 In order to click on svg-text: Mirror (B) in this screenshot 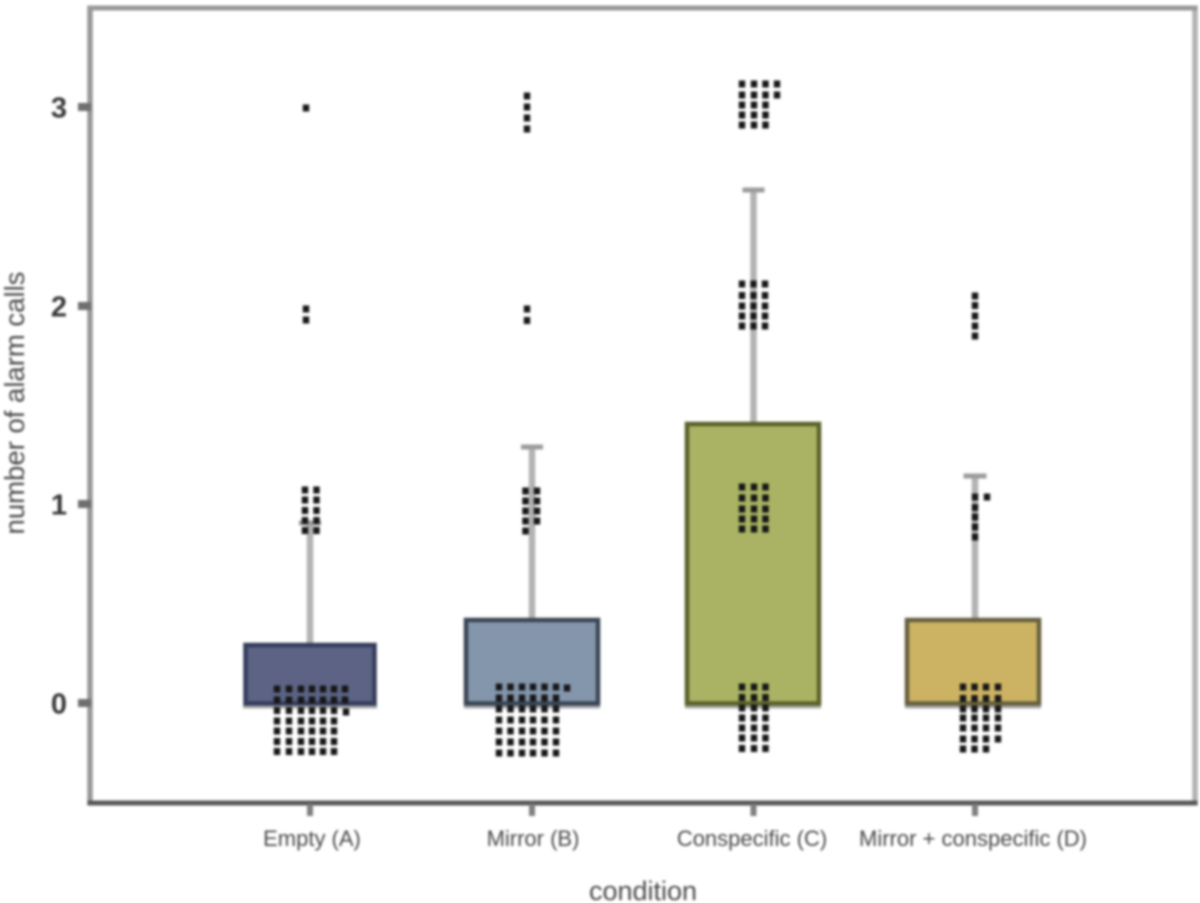, I will do `click(533, 838)`.